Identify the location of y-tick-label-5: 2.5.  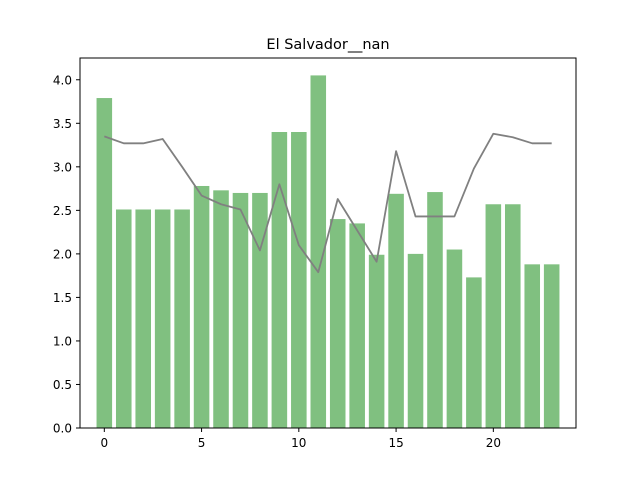
(62, 211).